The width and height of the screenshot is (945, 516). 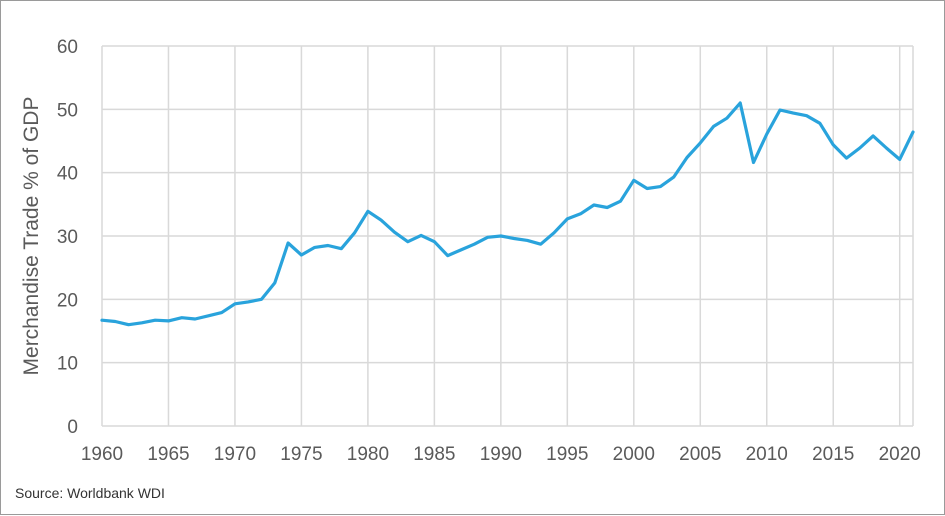 What do you see at coordinates (434, 454) in the screenshot?
I see `x-tick-label: 1985` at bounding box center [434, 454].